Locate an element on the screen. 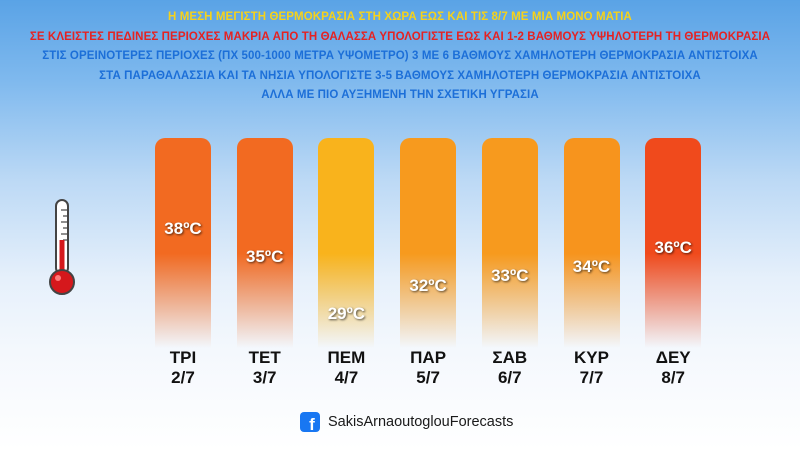 The width and height of the screenshot is (800, 450). day-label: ΠΑΡ 5/7 is located at coordinates (428, 368).